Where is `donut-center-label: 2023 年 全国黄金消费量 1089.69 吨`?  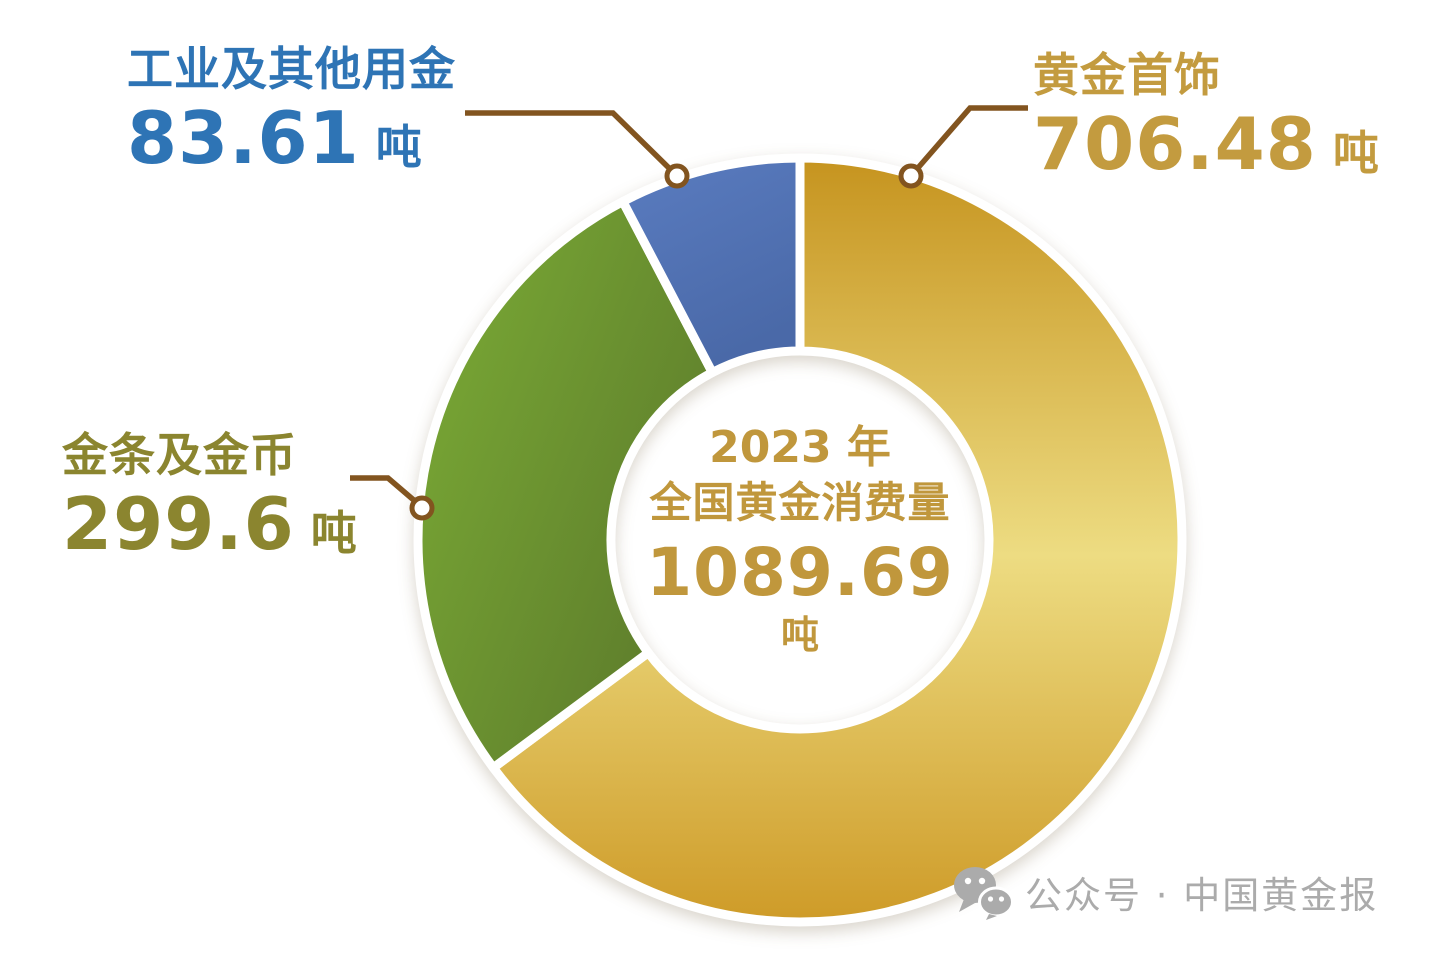 donut-center-label: 2023 年 全国黄金消费量 1089.69 吨 is located at coordinates (800, 539).